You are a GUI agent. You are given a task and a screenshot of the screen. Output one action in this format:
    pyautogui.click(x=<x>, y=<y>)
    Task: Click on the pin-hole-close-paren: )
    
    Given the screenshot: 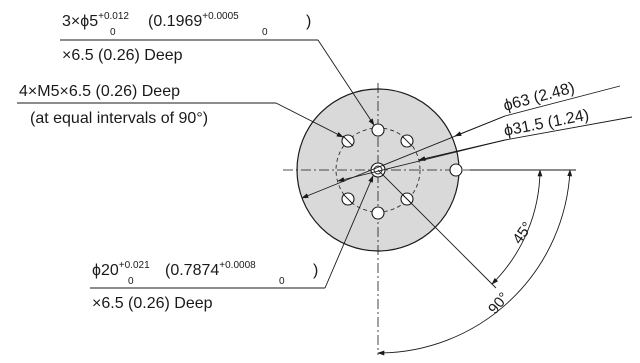 What is the action you would take?
    pyautogui.click(x=308, y=21)
    